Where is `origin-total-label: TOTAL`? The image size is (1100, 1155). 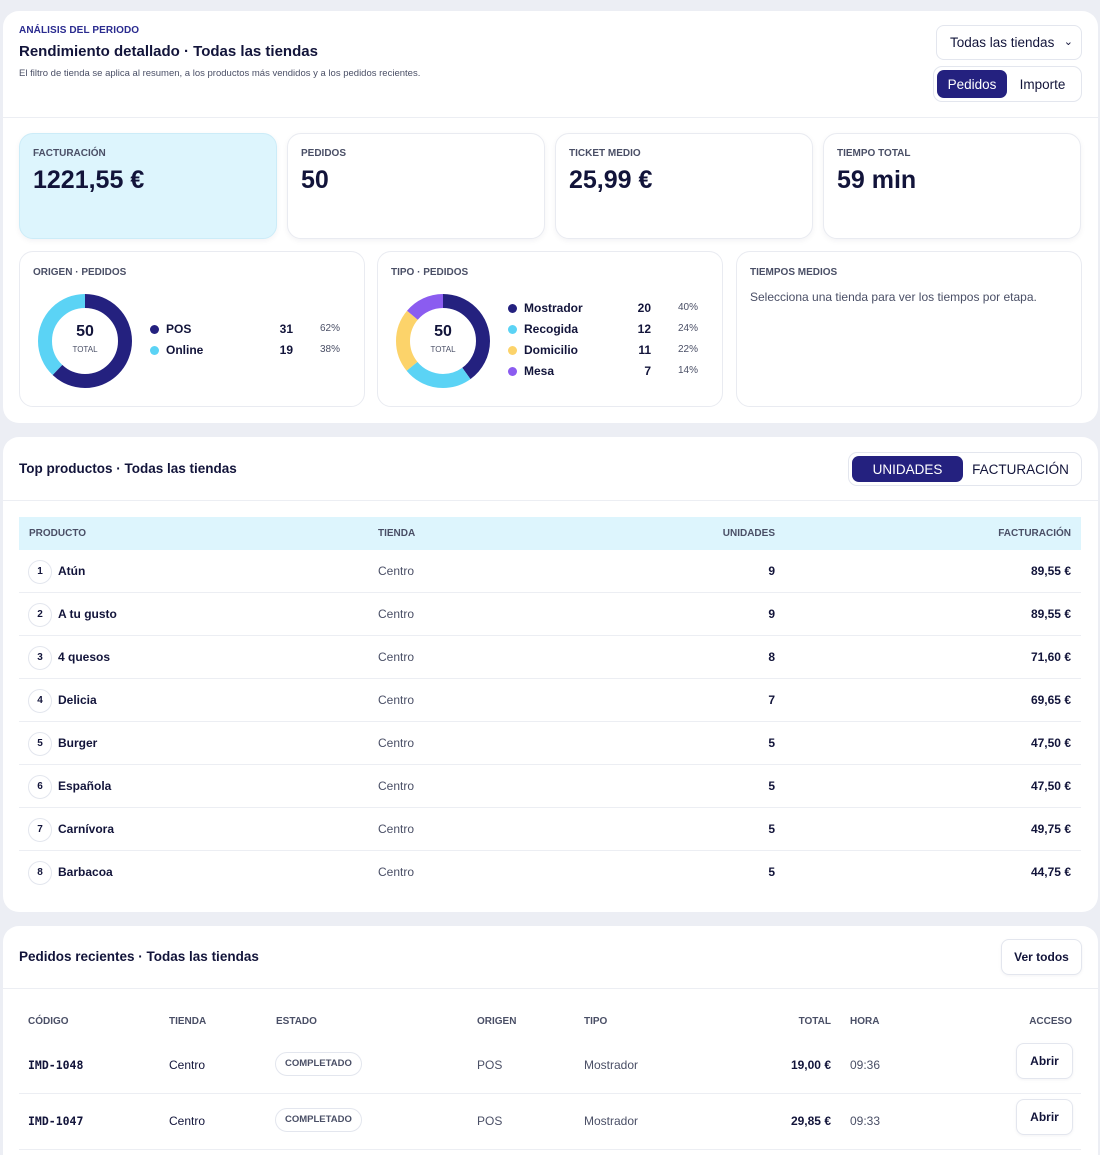 origin-total-label: TOTAL is located at coordinates (85, 349).